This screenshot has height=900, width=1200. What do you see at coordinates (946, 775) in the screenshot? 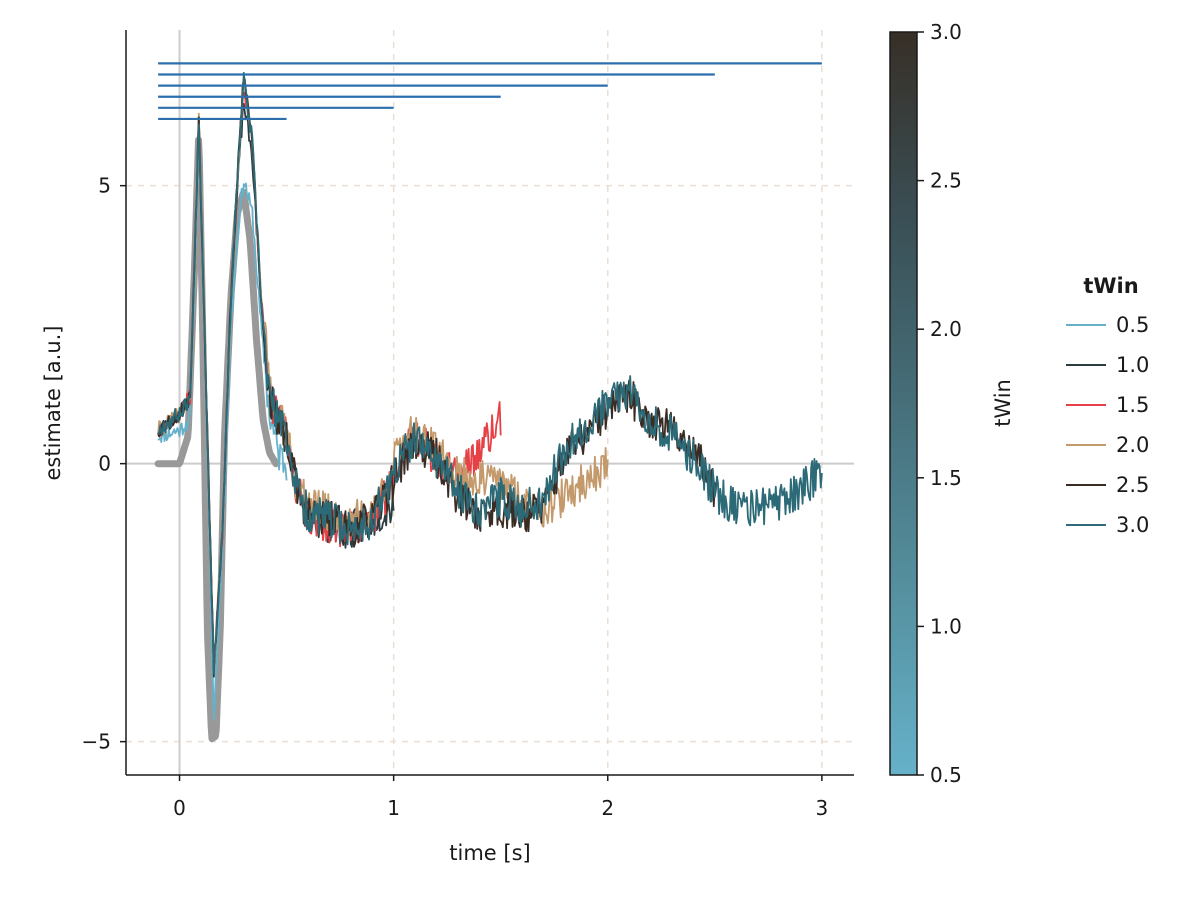
I see `colorbar-tick-label: 0.5` at bounding box center [946, 775].